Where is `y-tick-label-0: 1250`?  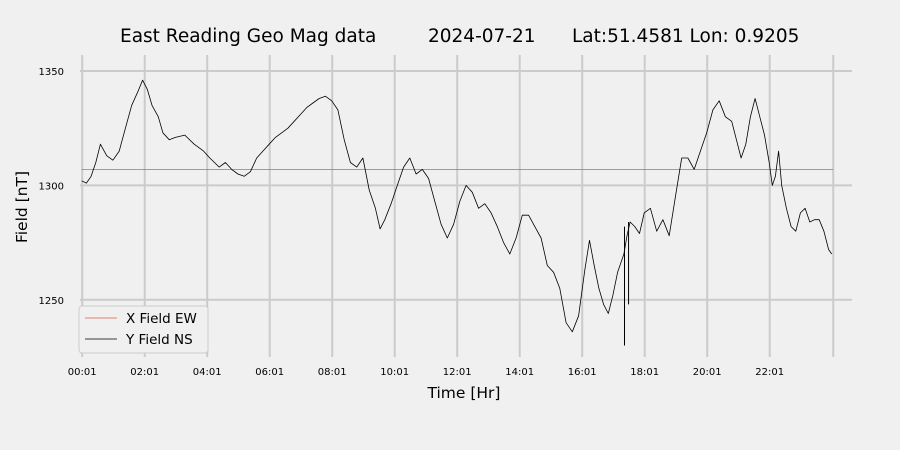 y-tick-label-0: 1250 is located at coordinates (51, 301).